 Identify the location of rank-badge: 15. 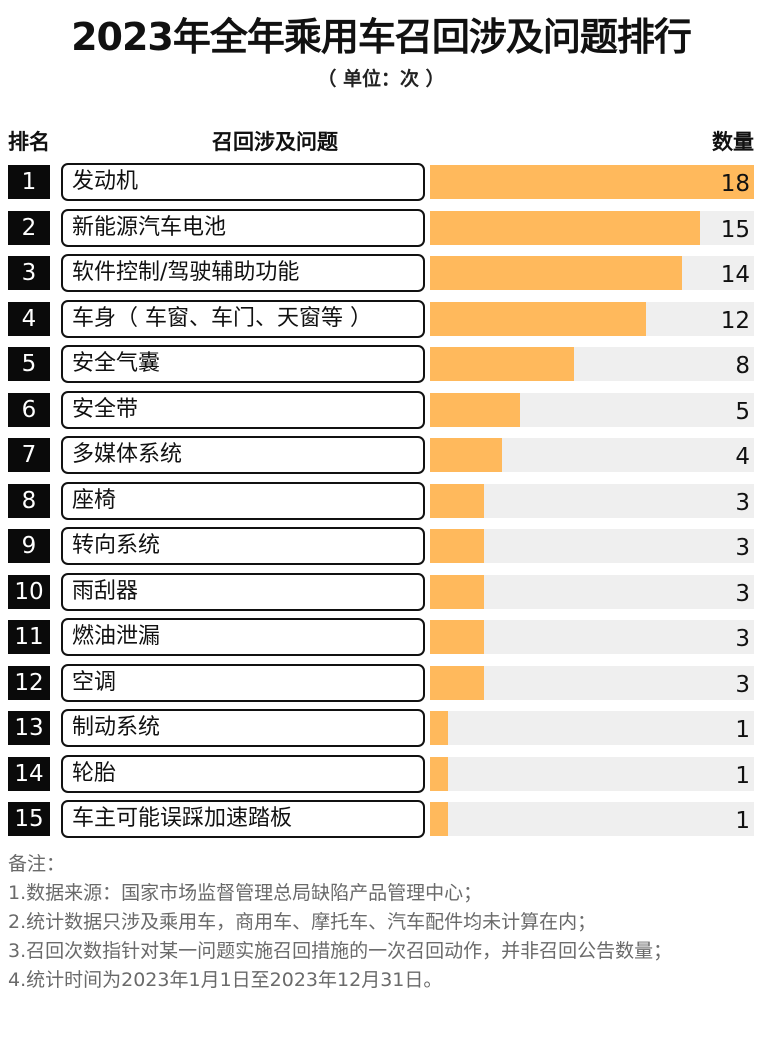
(29, 819).